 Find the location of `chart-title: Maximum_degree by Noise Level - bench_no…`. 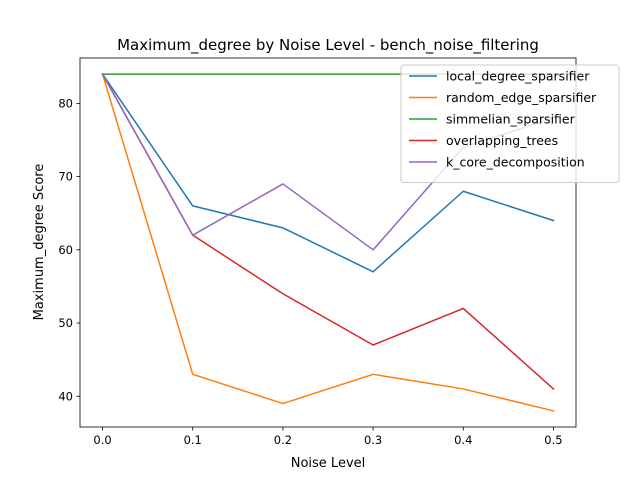

chart-title: Maximum_degree by Noise Level - bench_no… is located at coordinates (328, 45).